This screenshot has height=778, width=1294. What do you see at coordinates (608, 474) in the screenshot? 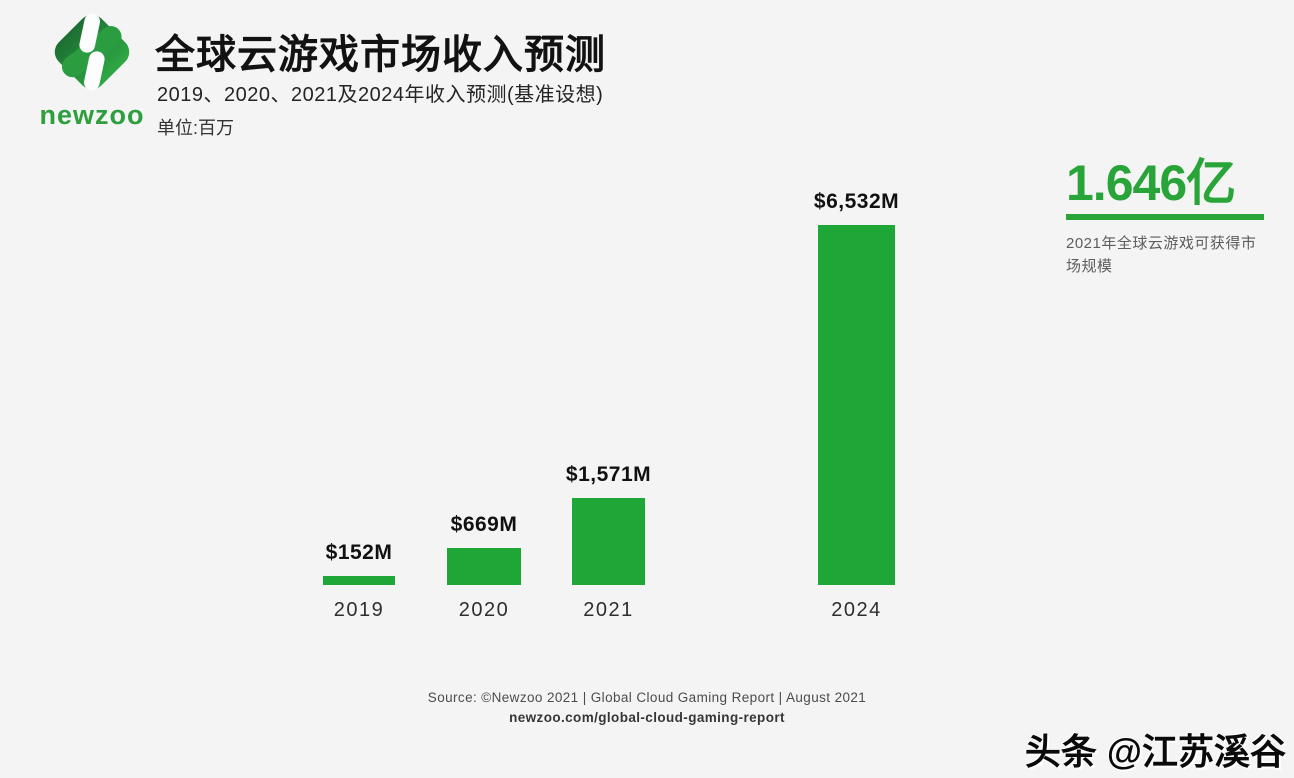
I see `bar-value-label-2021: $1,571M` at bounding box center [608, 474].